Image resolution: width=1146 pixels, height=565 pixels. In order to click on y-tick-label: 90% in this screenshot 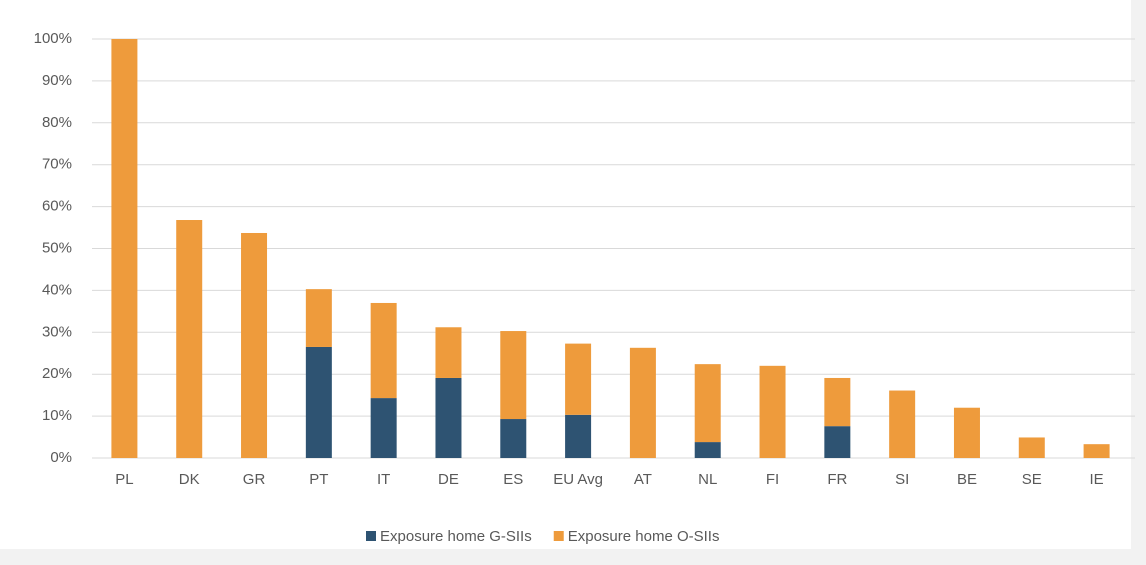, I will do `click(57, 80)`.